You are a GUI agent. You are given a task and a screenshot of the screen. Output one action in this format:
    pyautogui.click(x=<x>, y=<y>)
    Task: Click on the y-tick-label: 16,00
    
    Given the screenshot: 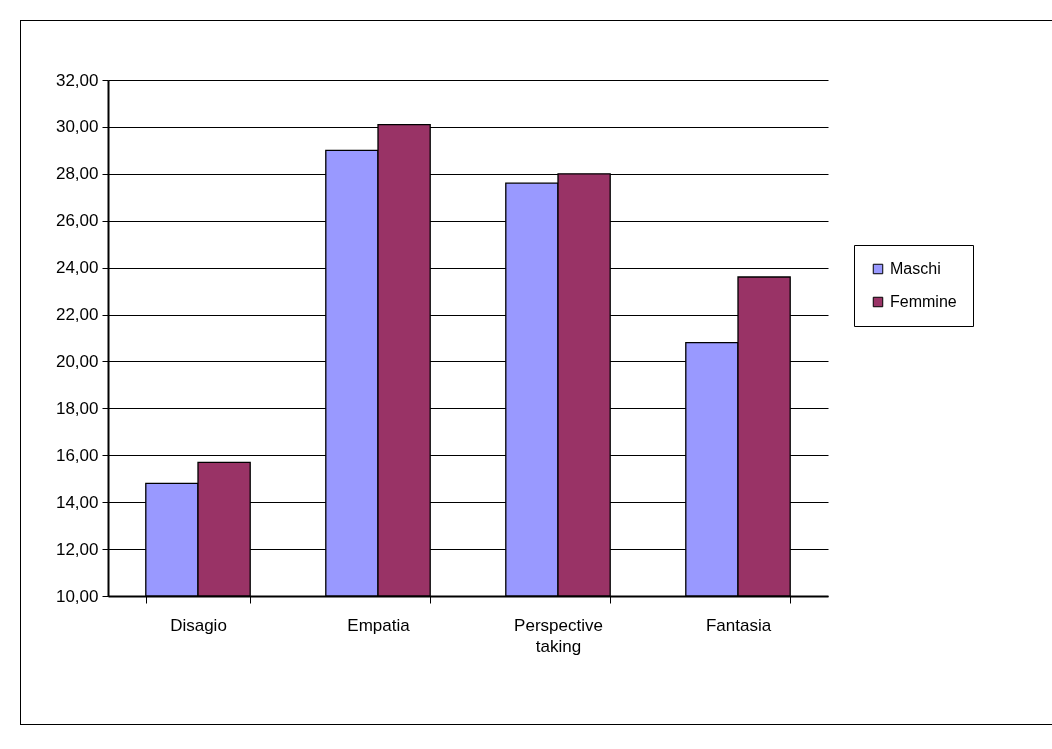 What is the action you would take?
    pyautogui.click(x=77, y=455)
    